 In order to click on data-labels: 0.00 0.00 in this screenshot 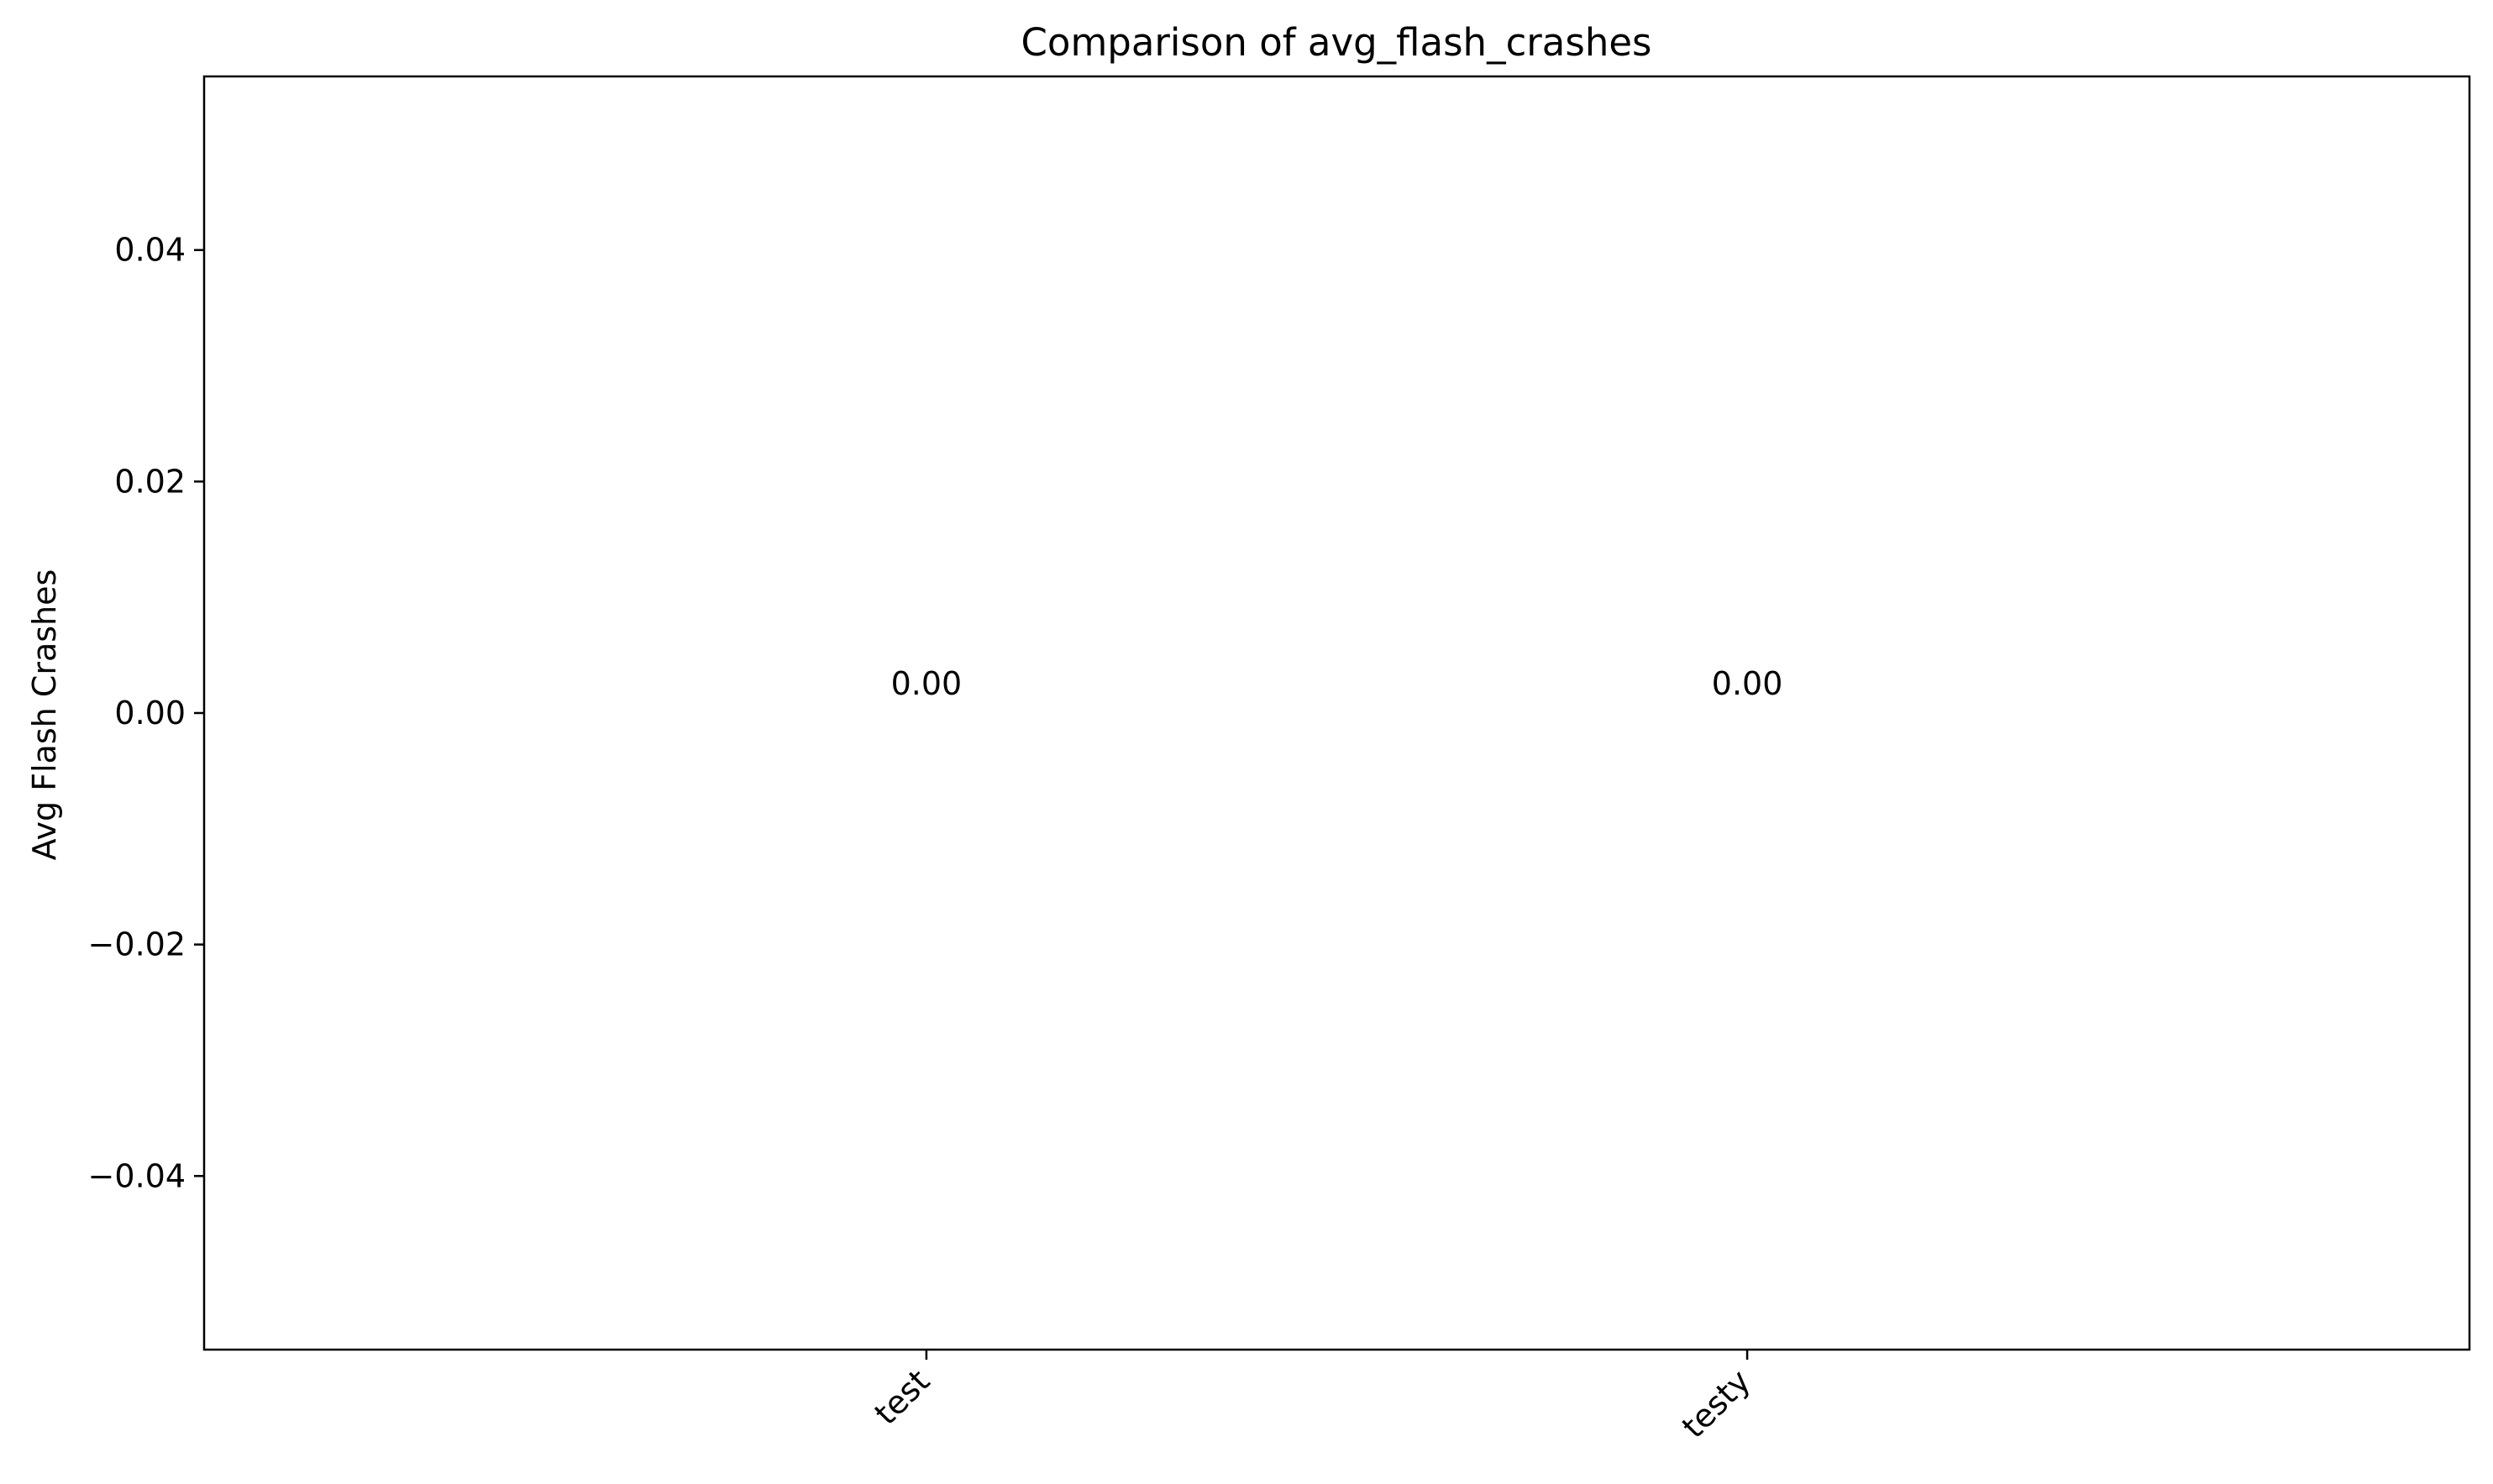, I will do `click(1337, 684)`.